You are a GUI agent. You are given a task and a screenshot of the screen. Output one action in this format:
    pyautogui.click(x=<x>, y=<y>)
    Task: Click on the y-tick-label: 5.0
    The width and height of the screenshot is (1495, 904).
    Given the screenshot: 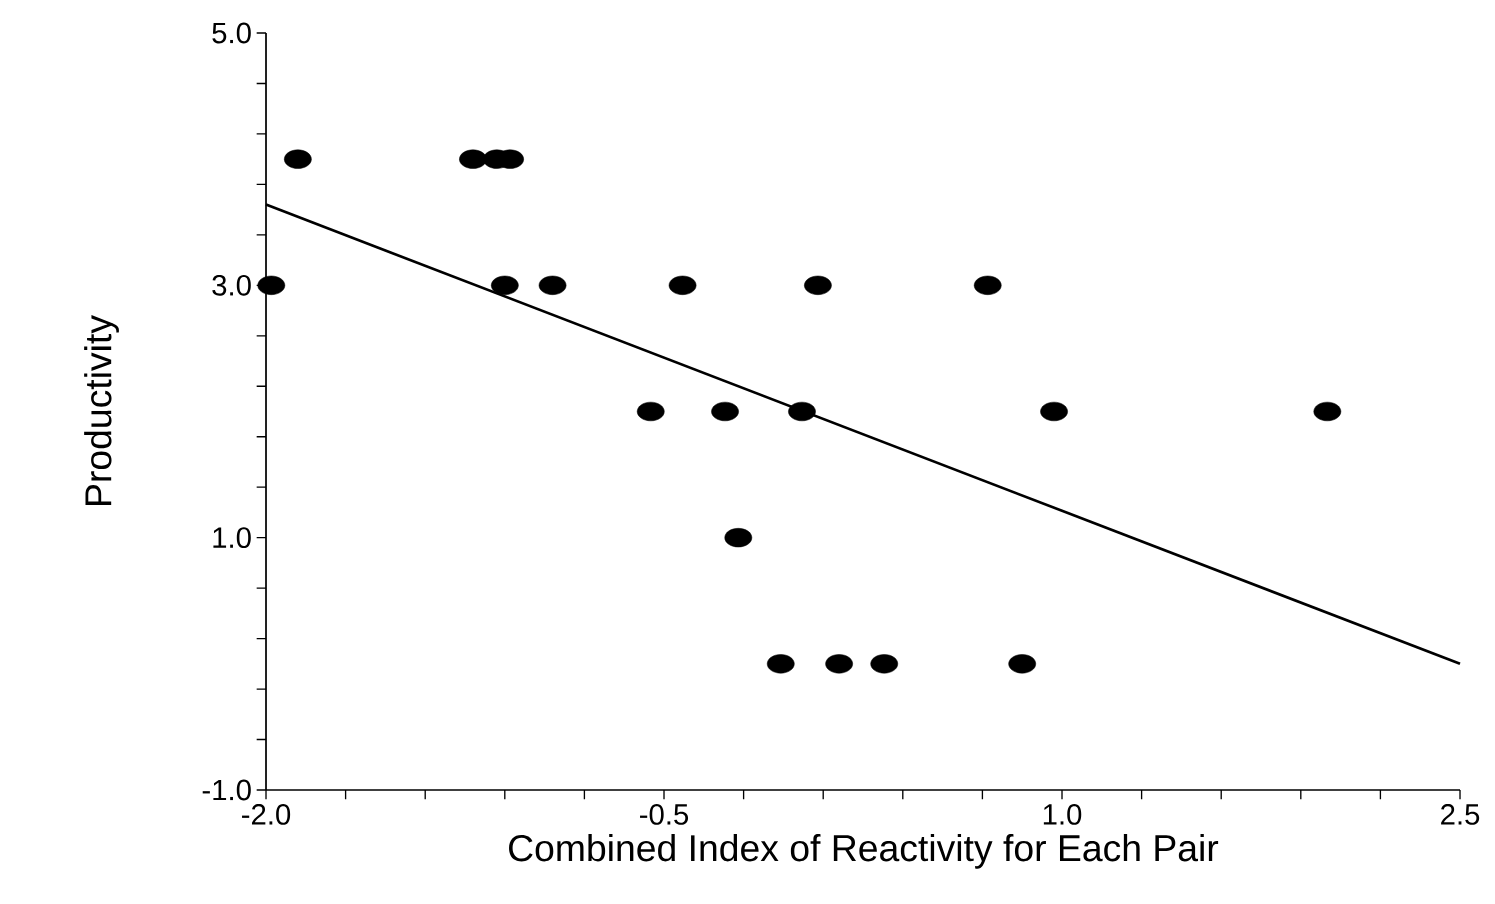 What is the action you would take?
    pyautogui.click(x=231, y=33)
    